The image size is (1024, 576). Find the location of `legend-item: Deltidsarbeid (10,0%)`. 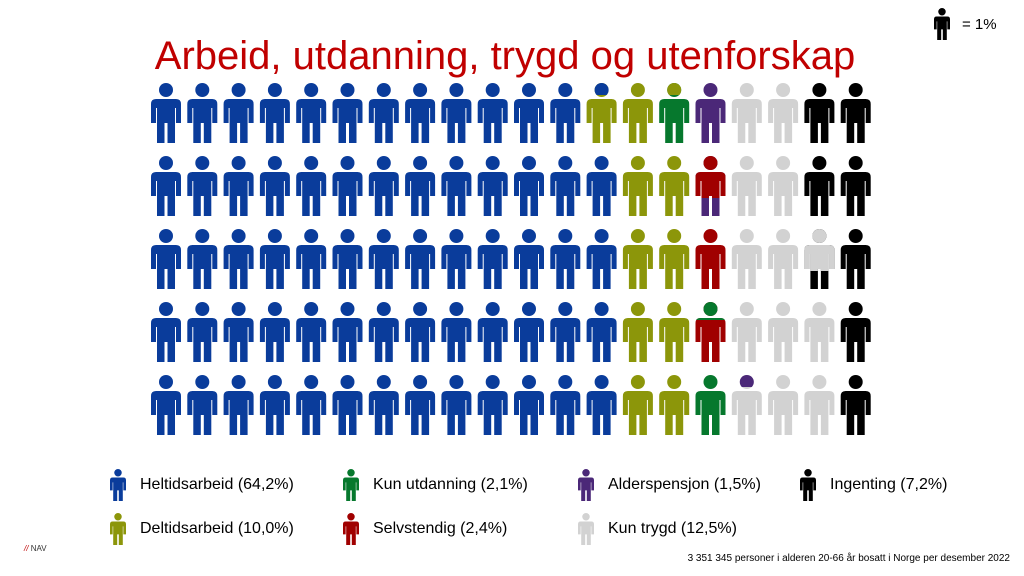

legend-item: Deltidsarbeid (10,0%) is located at coordinates (202, 529).